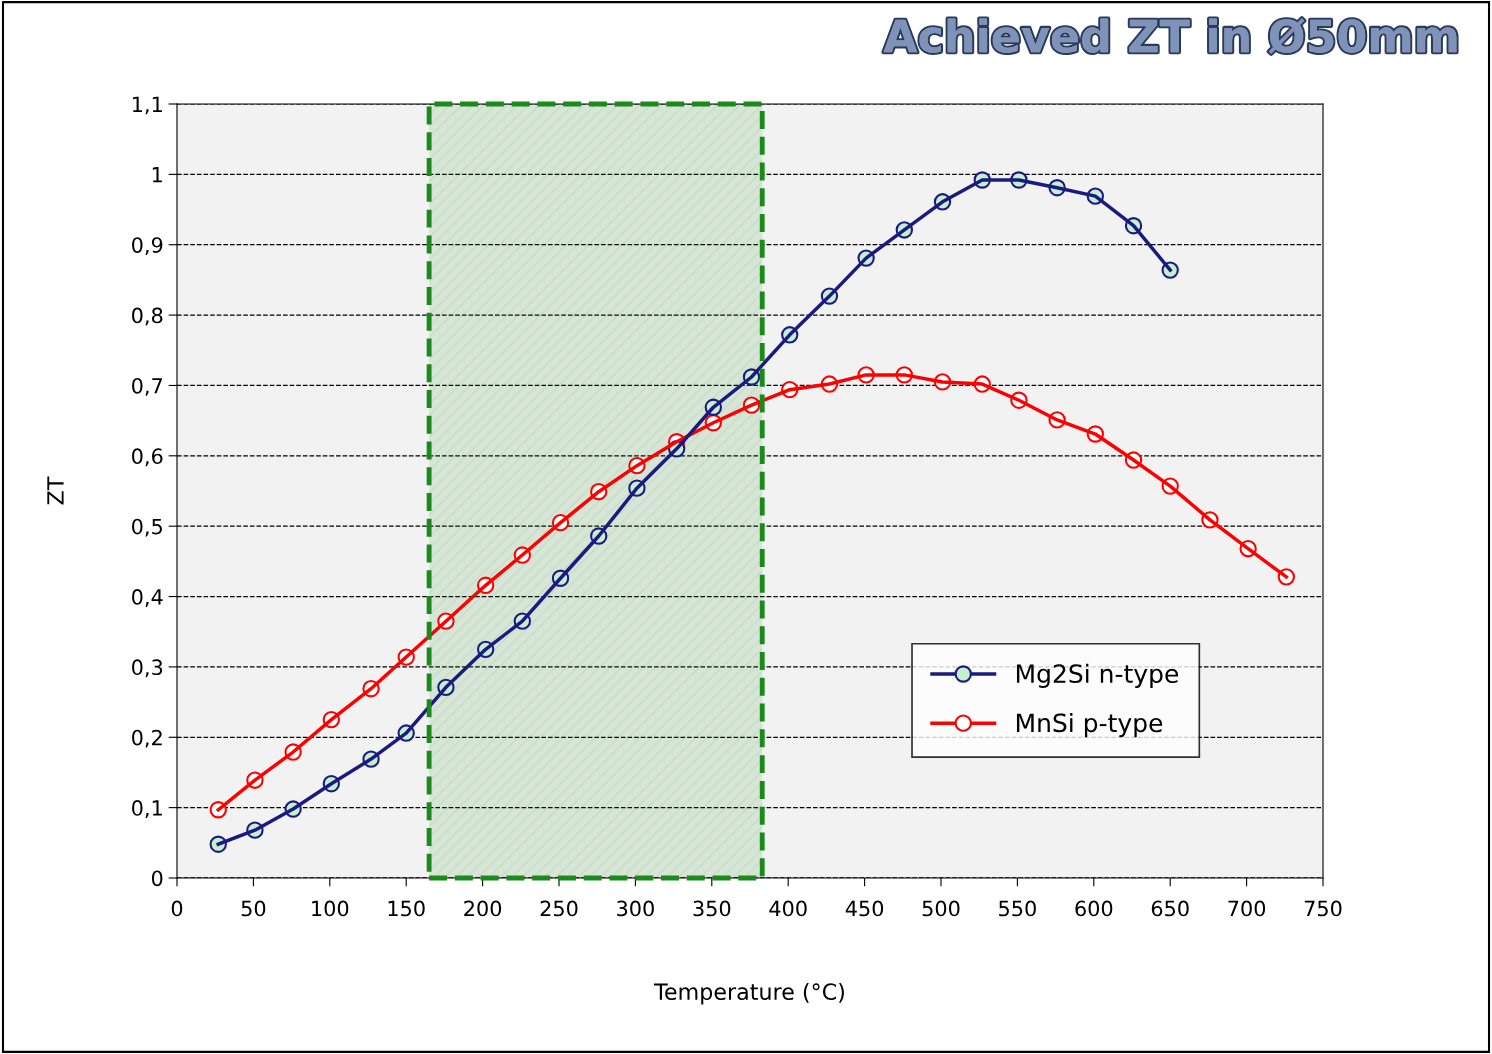  I want to click on y-tick-label: 1,1, so click(147, 105).